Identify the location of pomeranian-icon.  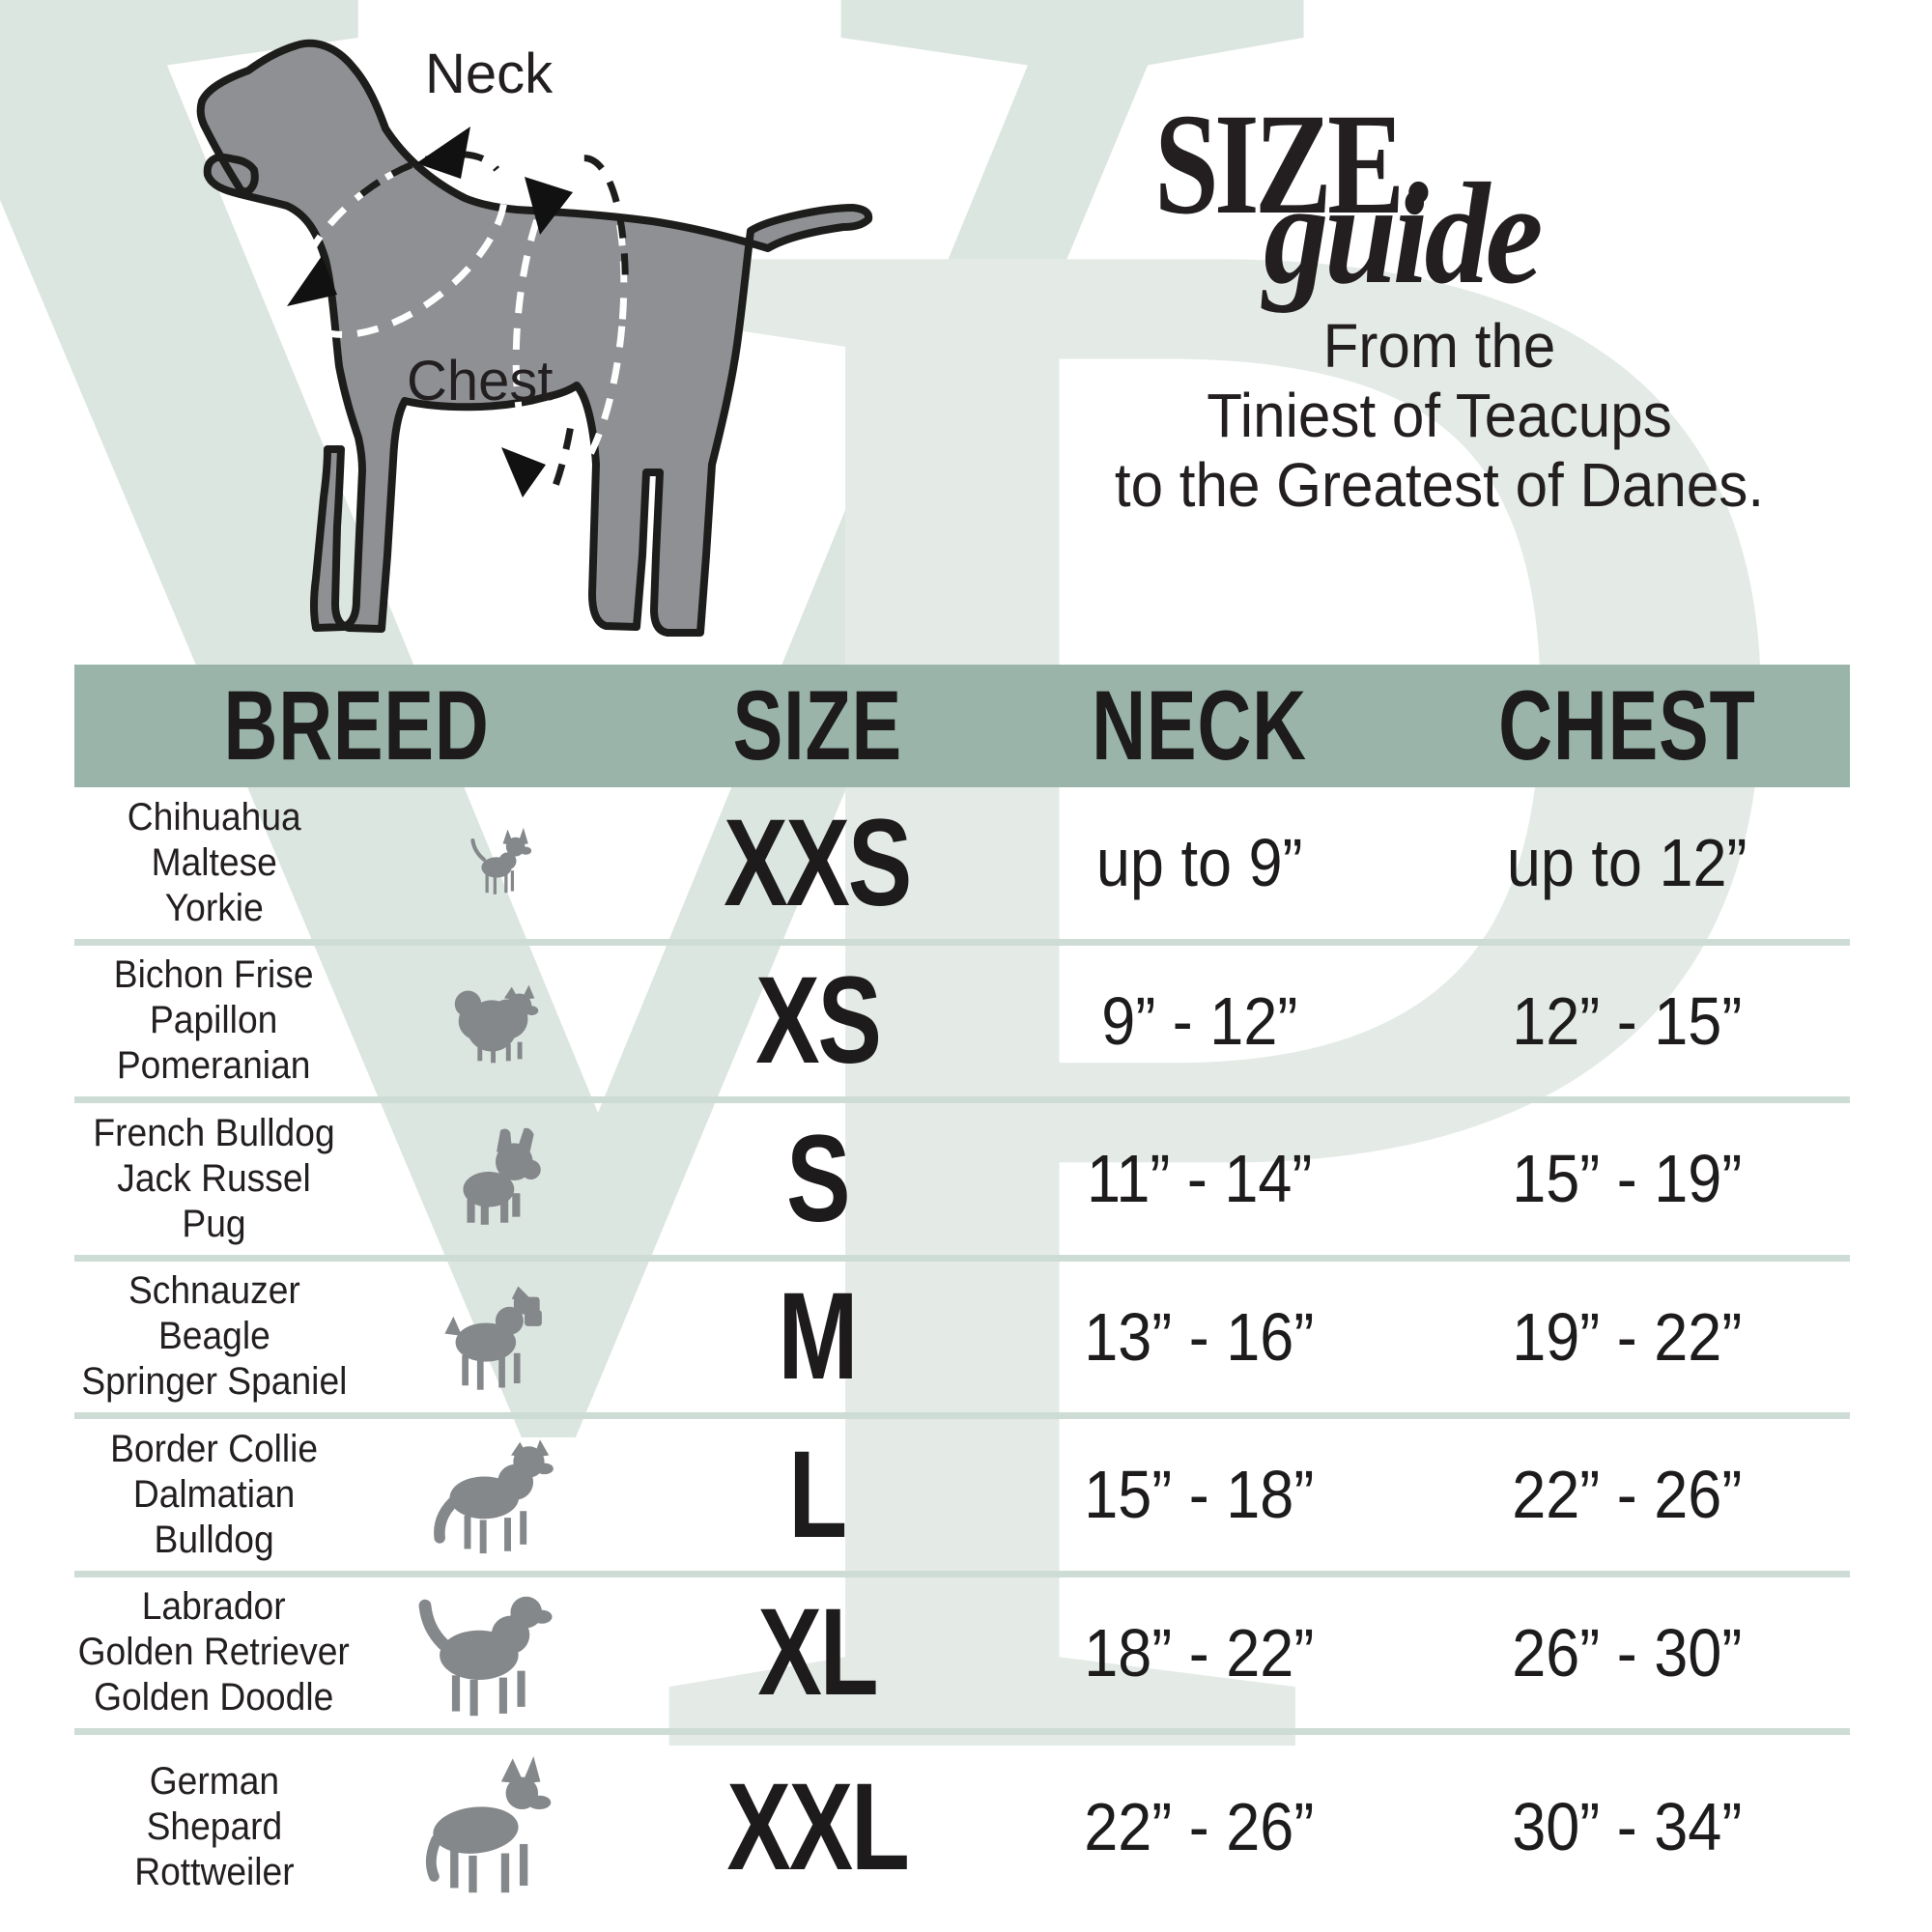
(497, 1024).